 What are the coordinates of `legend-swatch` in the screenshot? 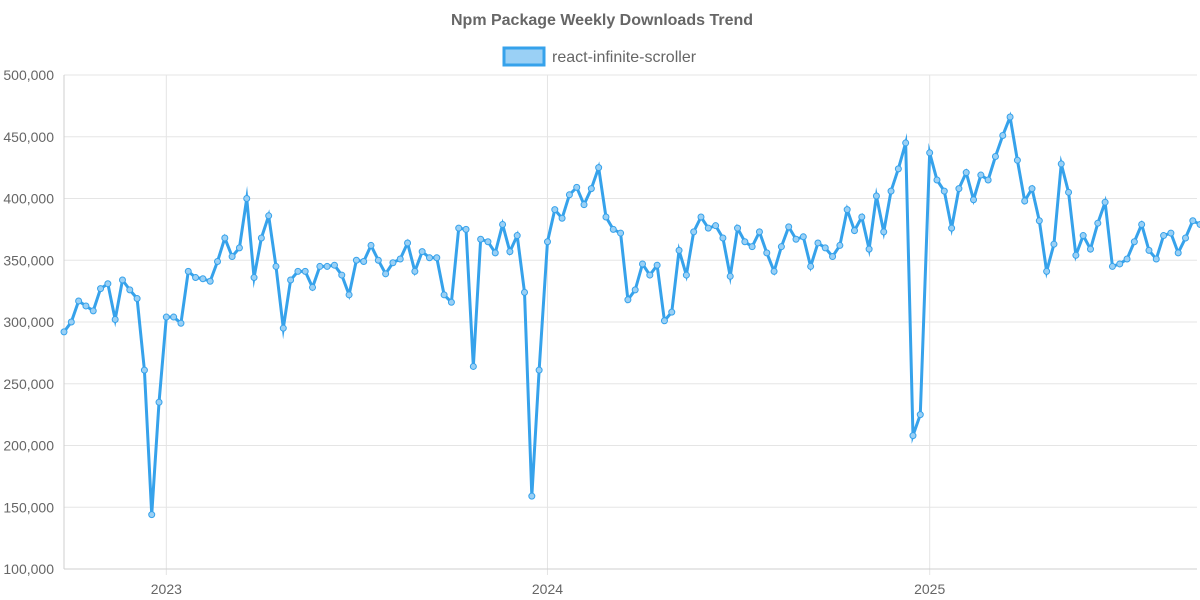 It's located at (524, 56).